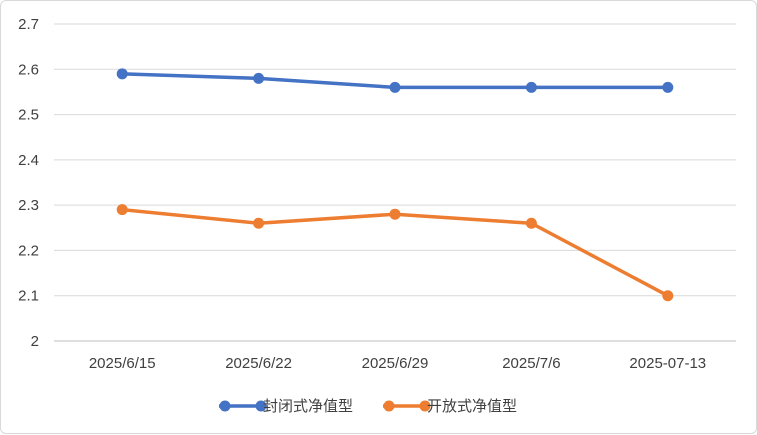 Image resolution: width=757 pixels, height=435 pixels. What do you see at coordinates (122, 363) in the screenshot?
I see `x-tick-label: 2025/6/15` at bounding box center [122, 363].